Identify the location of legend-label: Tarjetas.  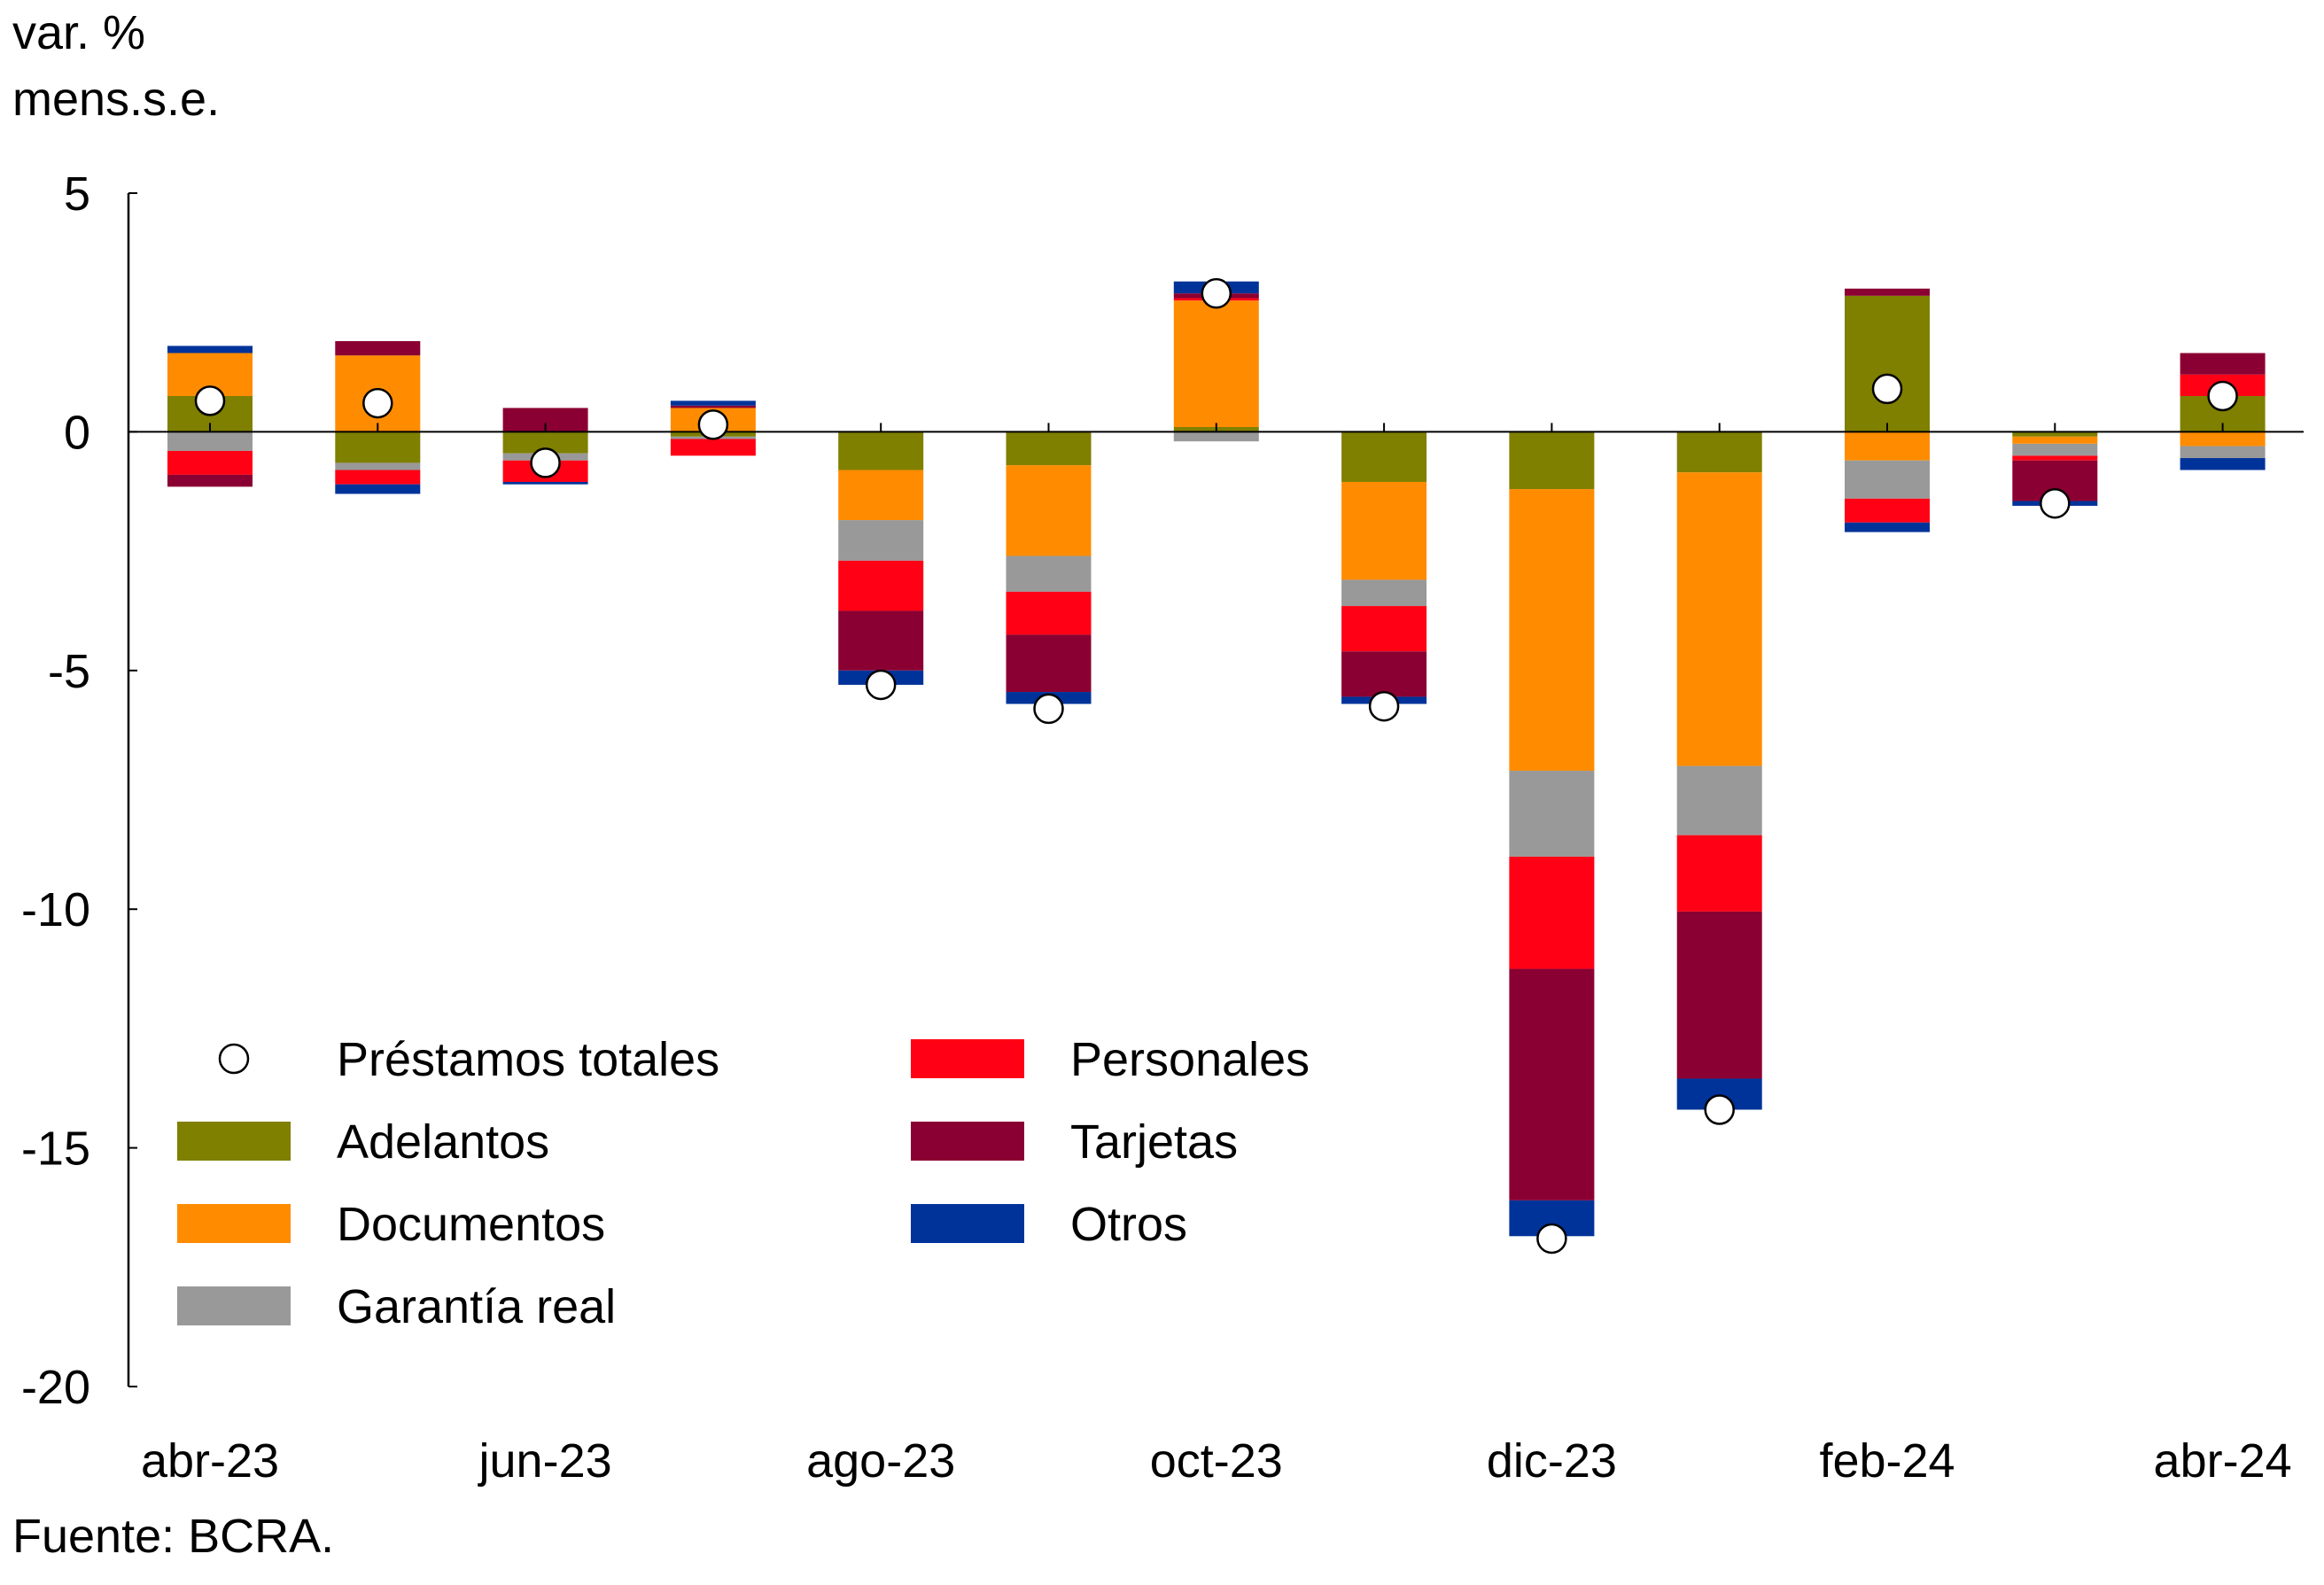
(1154, 1142).